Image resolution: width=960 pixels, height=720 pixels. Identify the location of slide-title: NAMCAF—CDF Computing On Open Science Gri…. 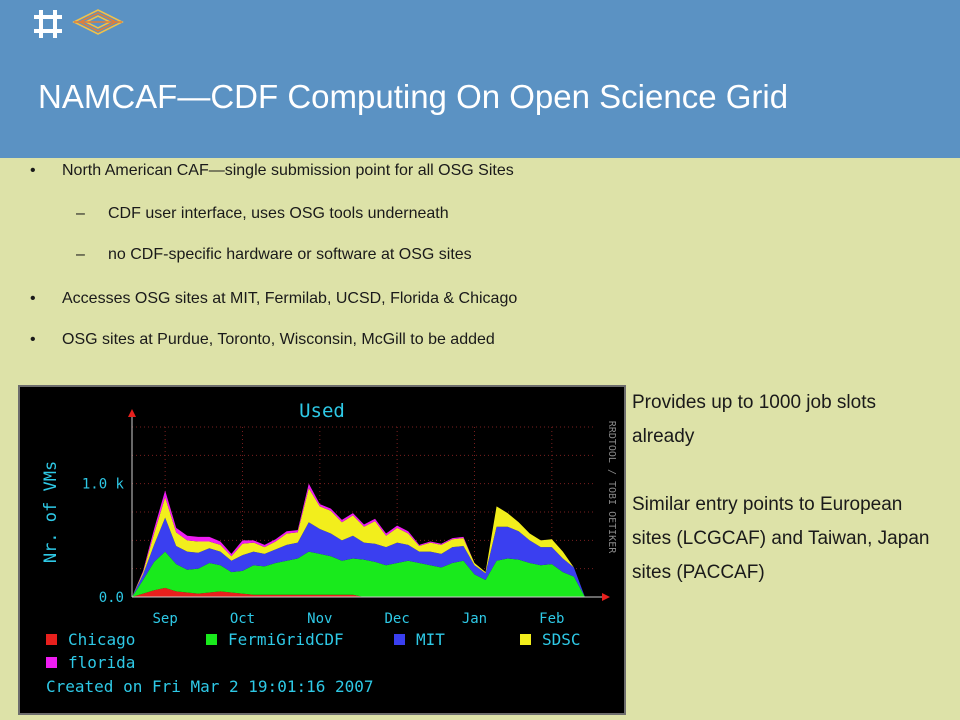
(413, 96).